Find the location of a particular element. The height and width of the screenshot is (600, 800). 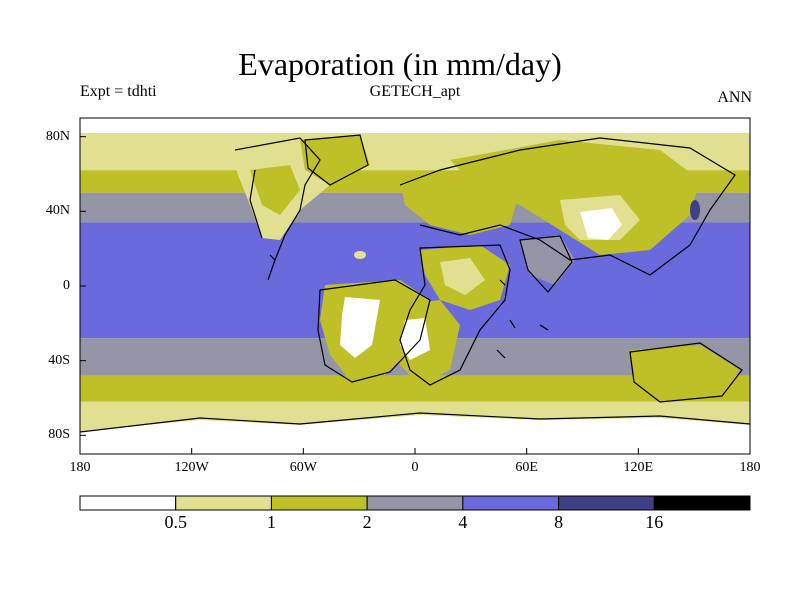

coast-india is located at coordinates (546, 264).